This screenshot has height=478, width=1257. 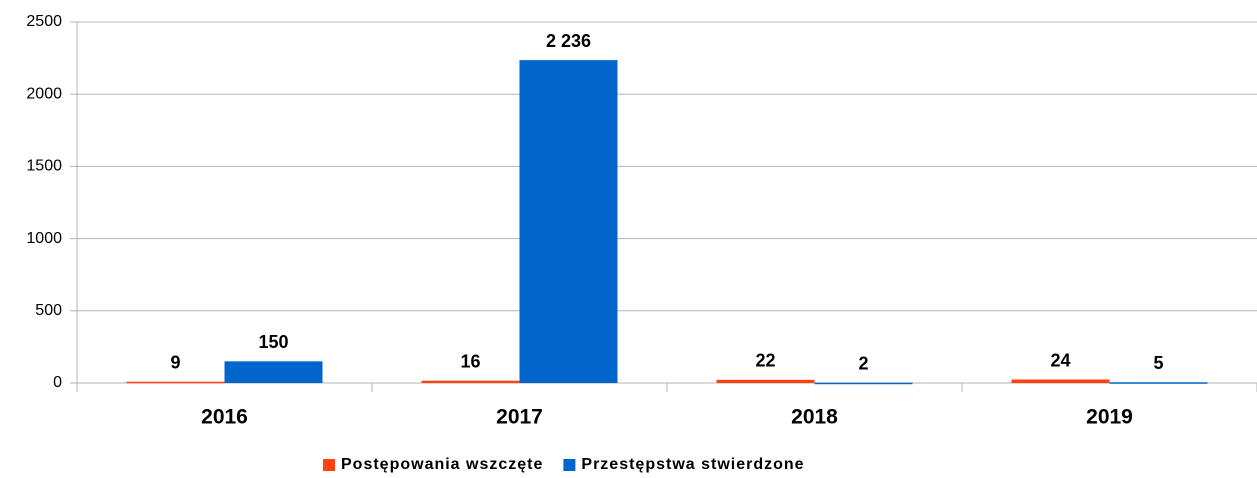 What do you see at coordinates (863, 363) in the screenshot?
I see `value-label: 2` at bounding box center [863, 363].